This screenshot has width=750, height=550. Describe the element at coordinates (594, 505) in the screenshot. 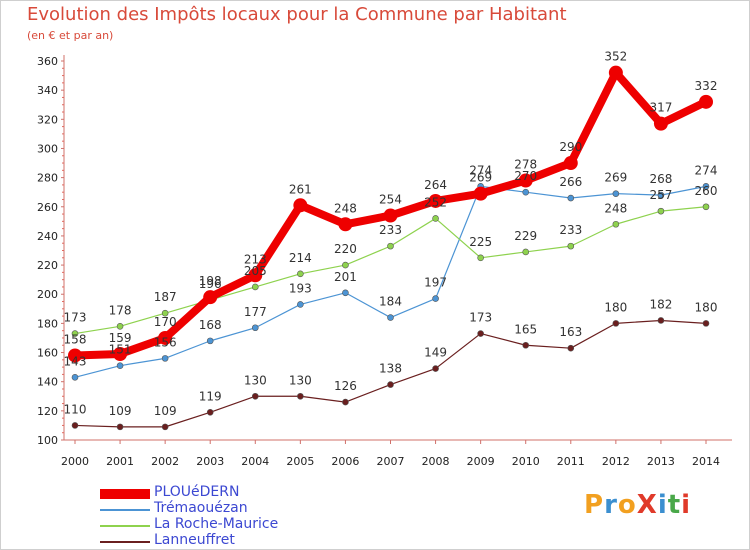

I see `logo-letter: P` at that location.